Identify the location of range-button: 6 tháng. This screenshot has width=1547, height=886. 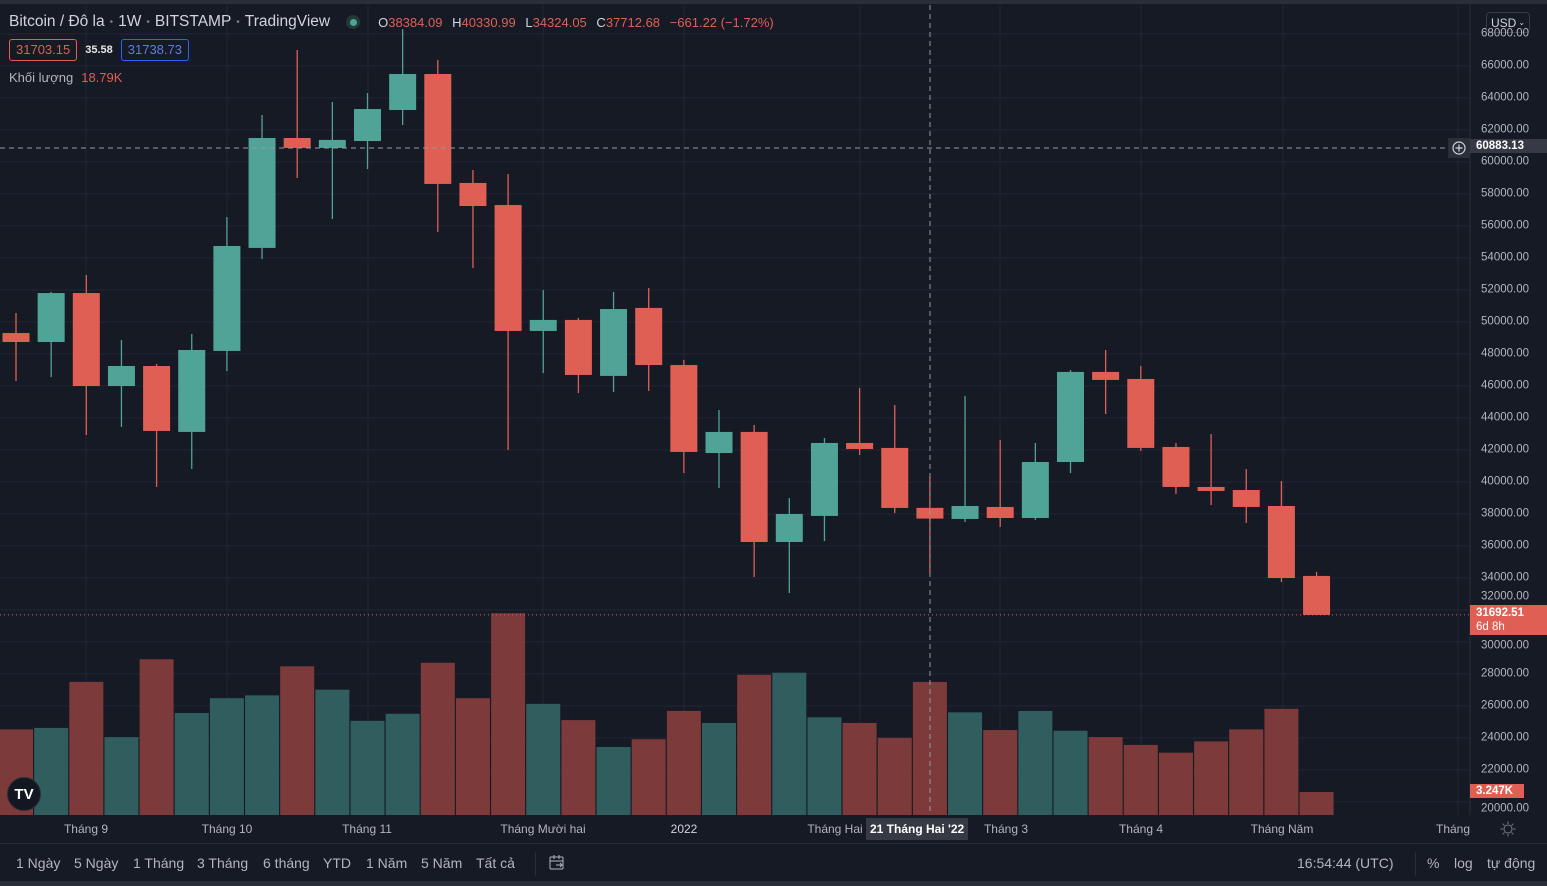
(286, 863).